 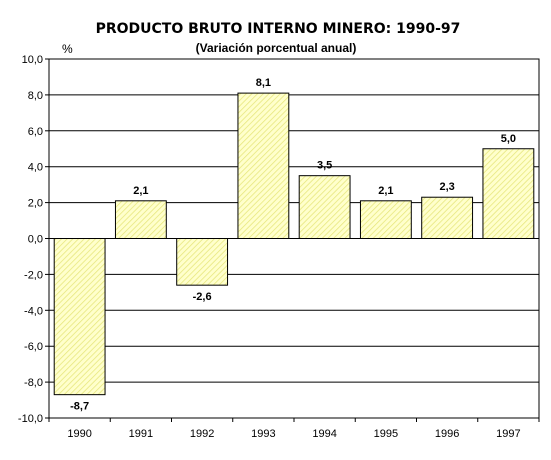 I want to click on data-label: 2,3, so click(x=446, y=187).